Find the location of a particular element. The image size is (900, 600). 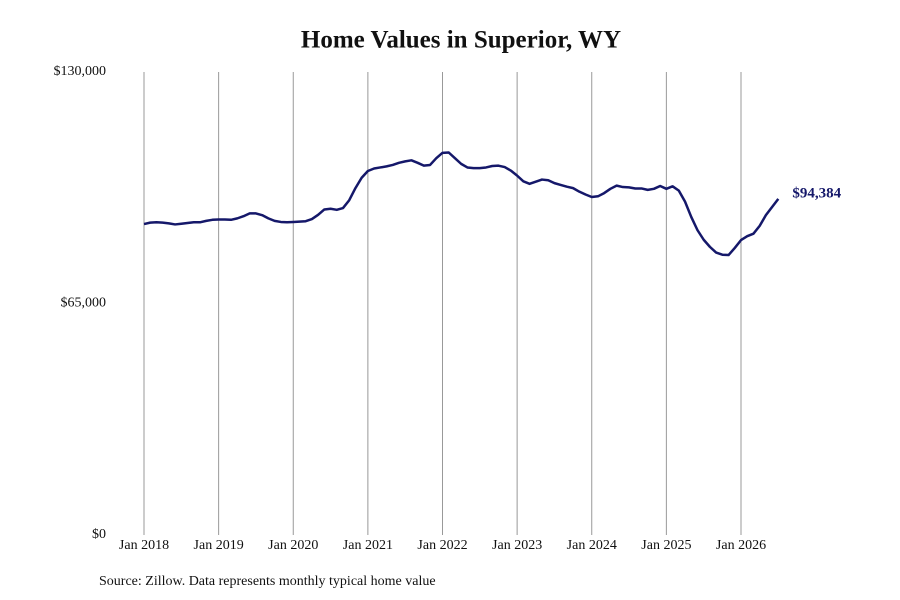

y-tick-label: $0 is located at coordinates (99, 534).